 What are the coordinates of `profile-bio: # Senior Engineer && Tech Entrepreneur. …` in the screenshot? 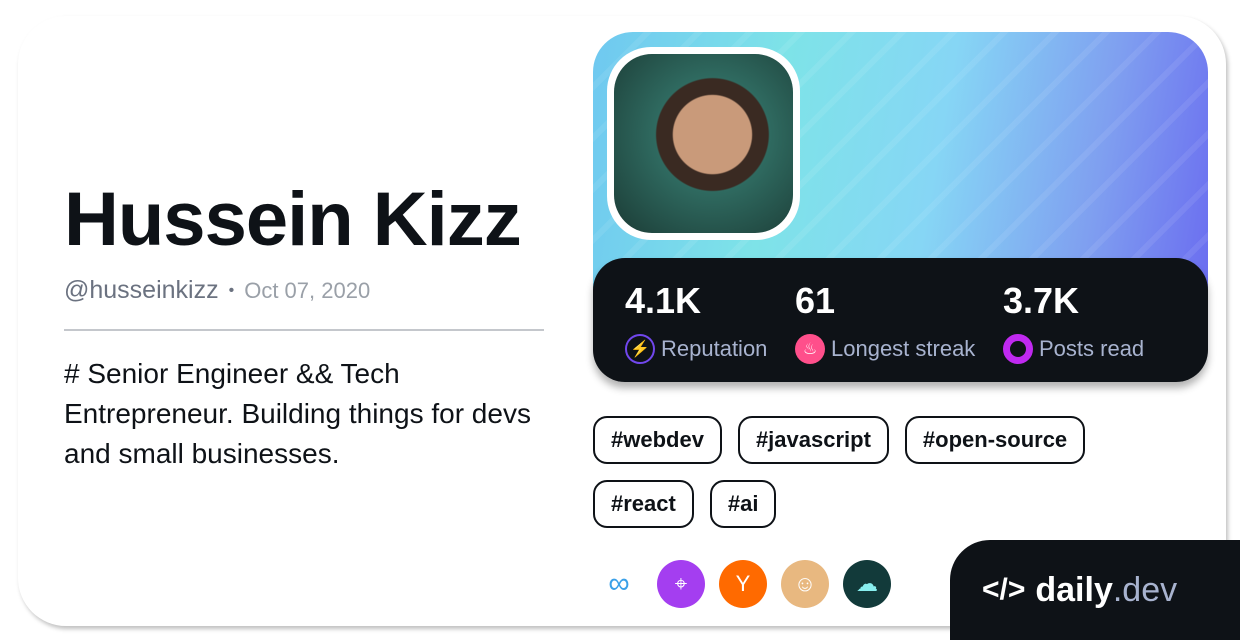 It's located at (297, 413).